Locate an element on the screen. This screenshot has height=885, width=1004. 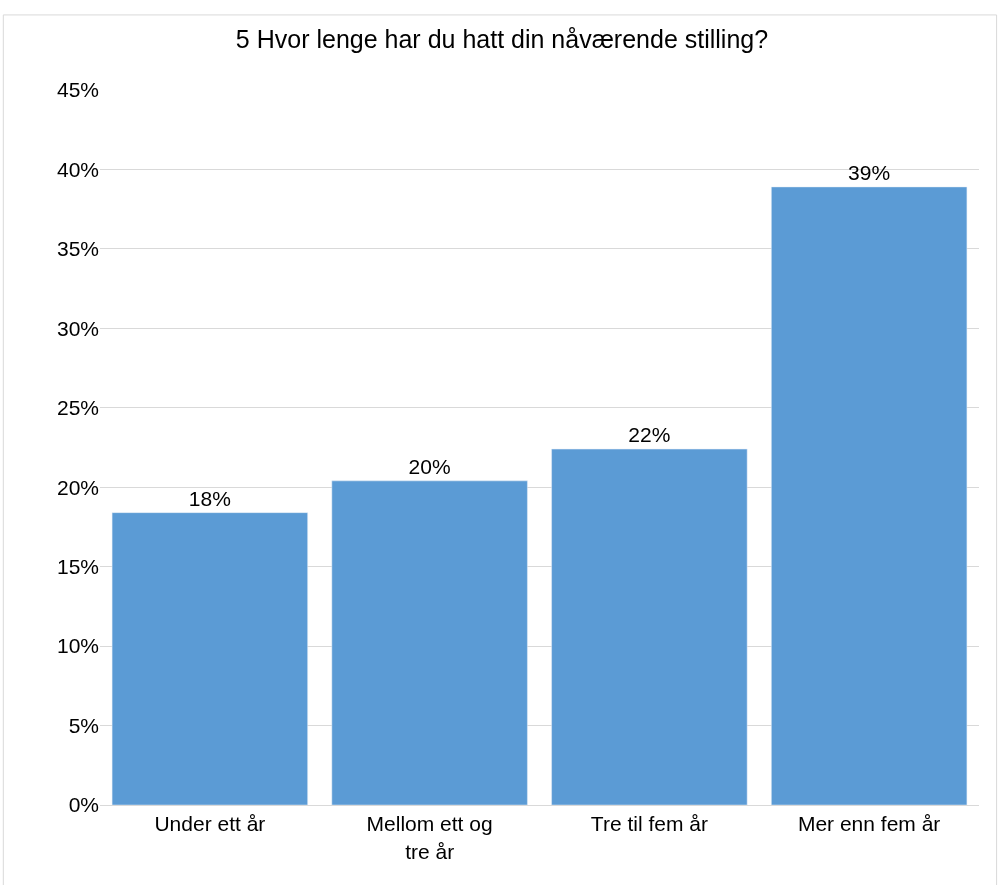
y-tick-label: 25% is located at coordinates (77, 408).